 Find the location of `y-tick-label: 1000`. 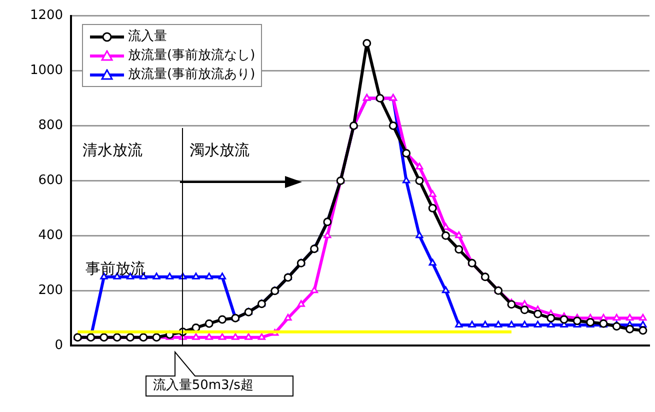

y-tick-label: 1000 is located at coordinates (47, 70).